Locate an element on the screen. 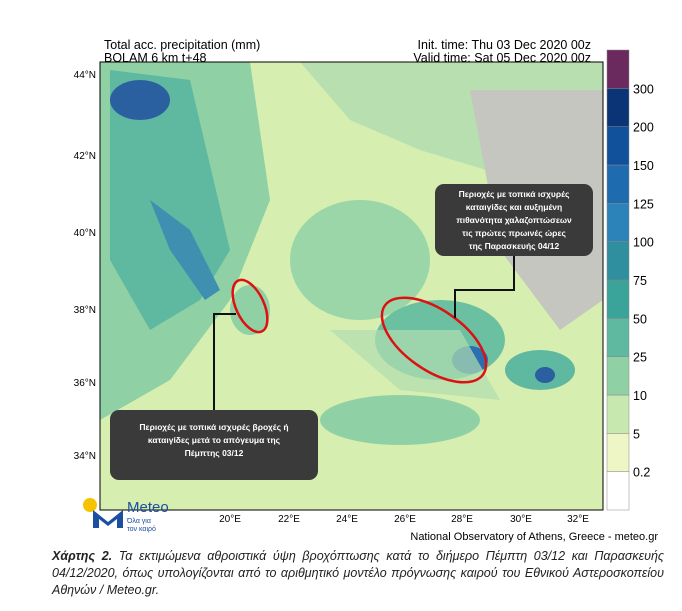 This screenshot has width=682, height=611. lat-label: 36°N is located at coordinates (85, 383).